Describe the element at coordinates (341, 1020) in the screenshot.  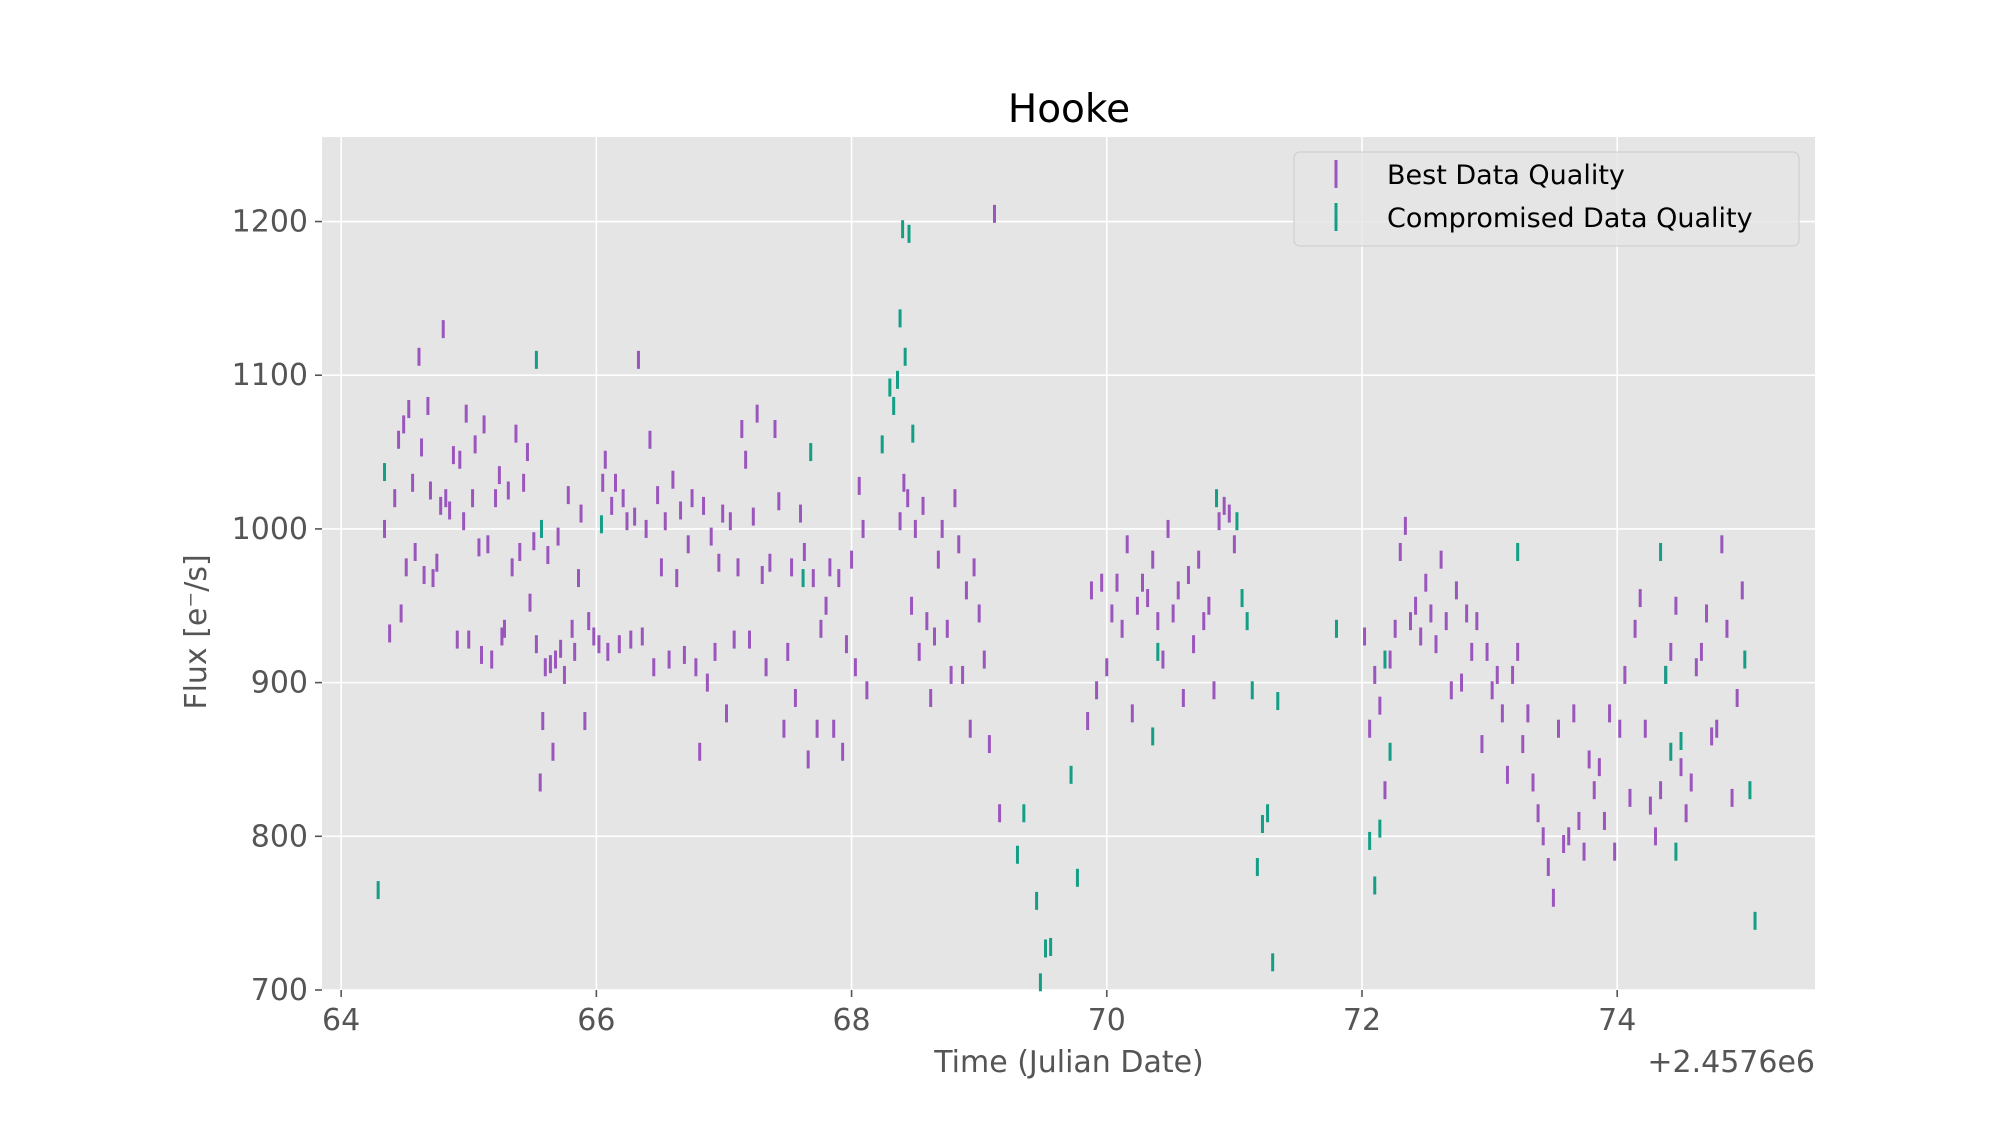
I see `x-tick-label: 64` at that location.